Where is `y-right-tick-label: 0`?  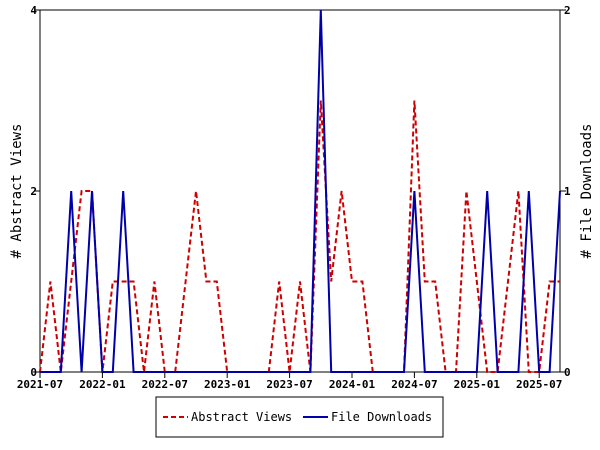 y-right-tick-label: 0 is located at coordinates (567, 372).